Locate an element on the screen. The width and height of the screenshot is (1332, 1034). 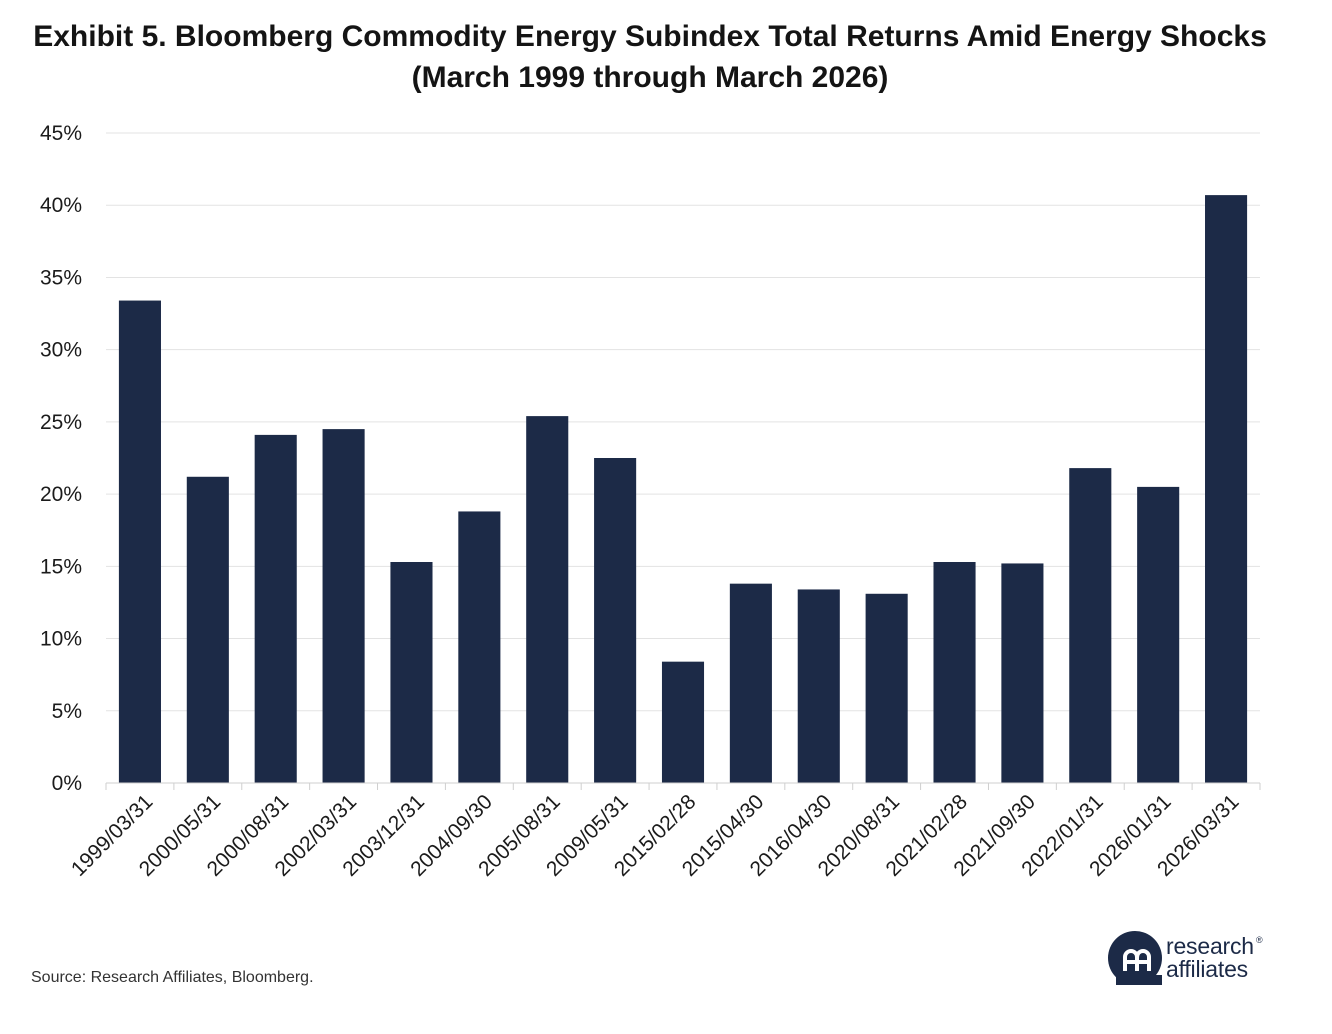
chart-subtitle: (March 1999 through March 2026) is located at coordinates (650, 77).